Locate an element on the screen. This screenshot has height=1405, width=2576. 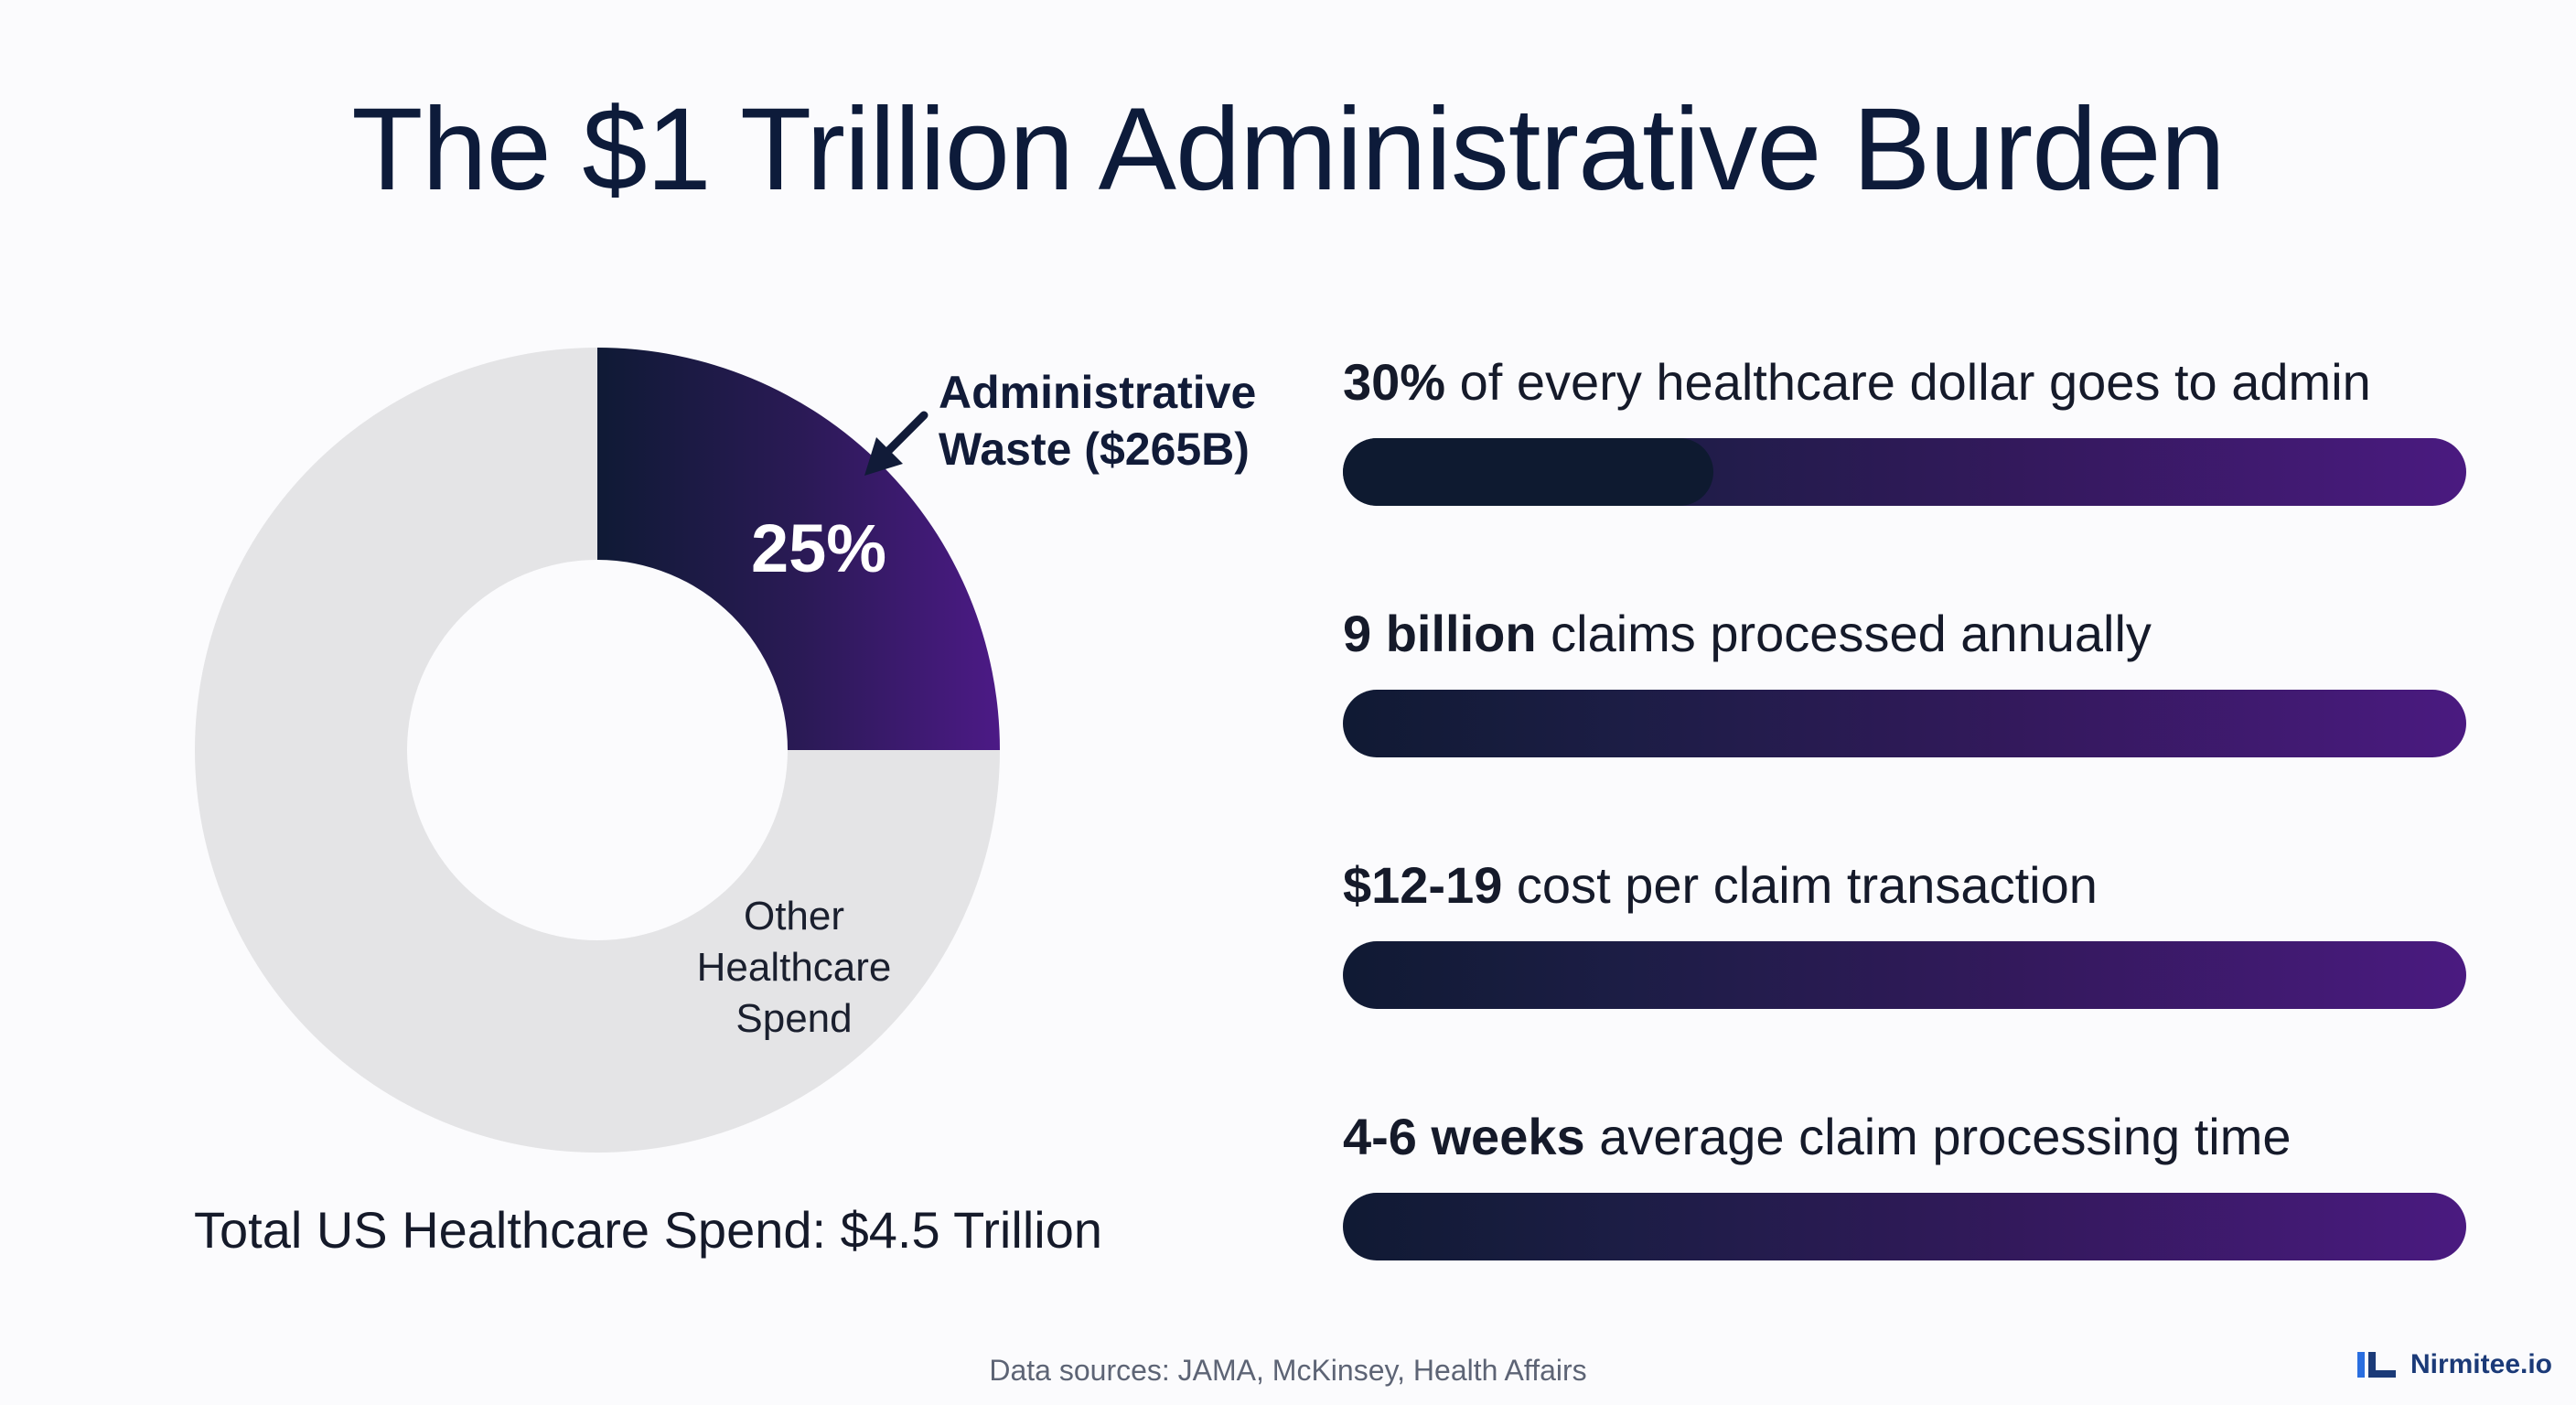
brand-logo: Nirmitee.io is located at coordinates (2454, 1365).